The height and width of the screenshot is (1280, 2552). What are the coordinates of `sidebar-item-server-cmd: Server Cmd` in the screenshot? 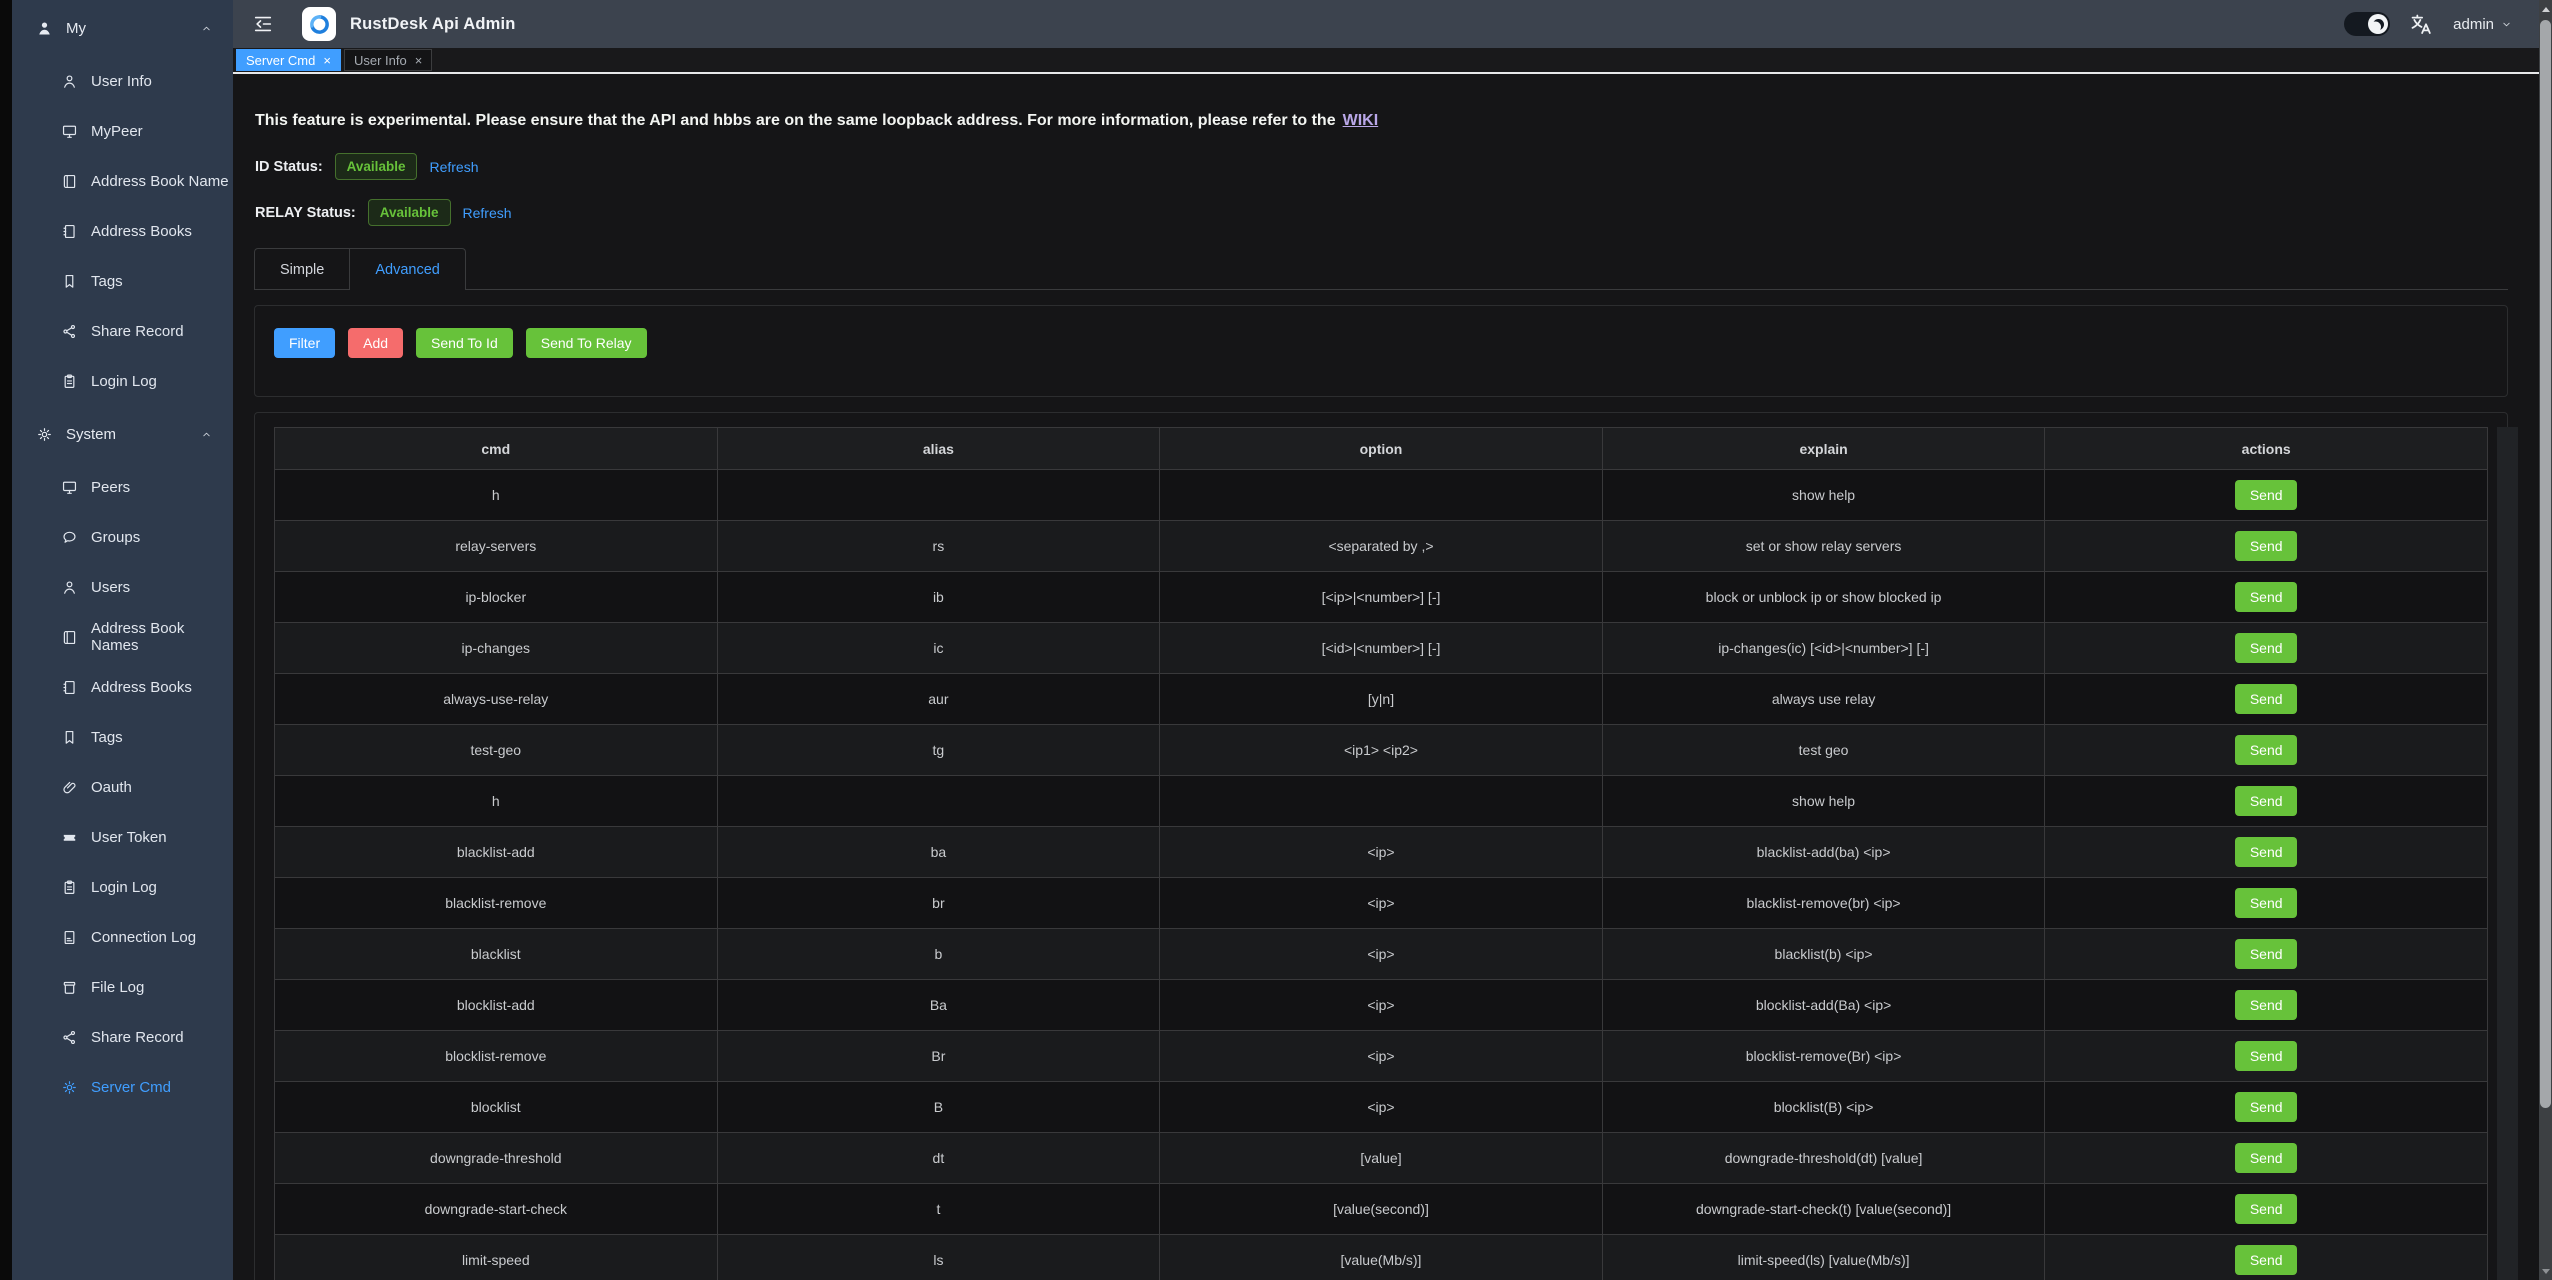 It's located at (122, 1087).